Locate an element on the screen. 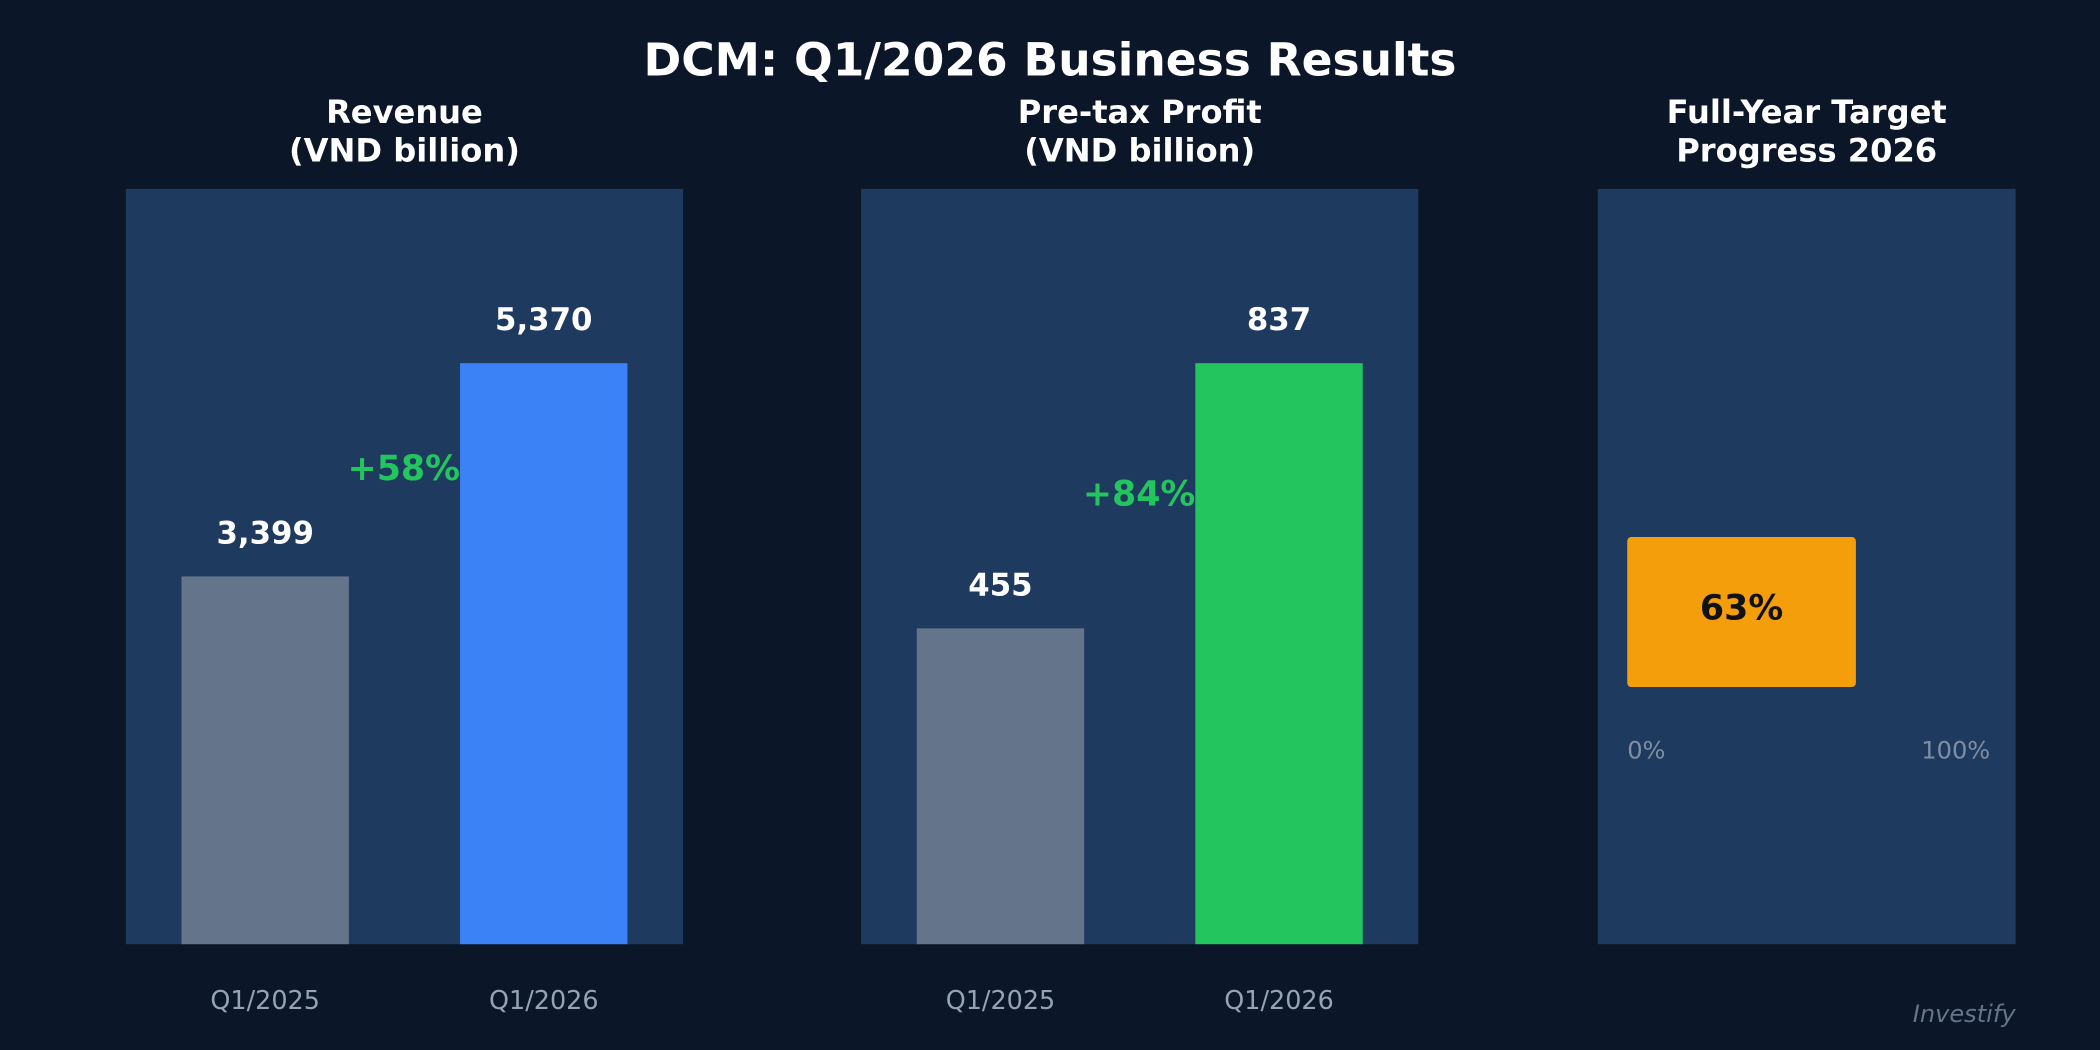  chart-title: Progress 2026 is located at coordinates (1806, 151).